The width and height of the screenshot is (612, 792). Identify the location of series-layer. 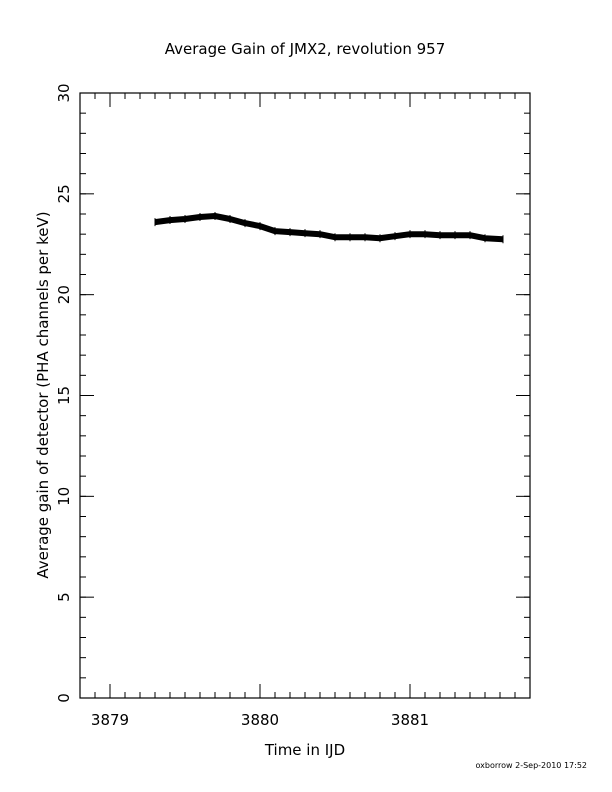
(329, 228).